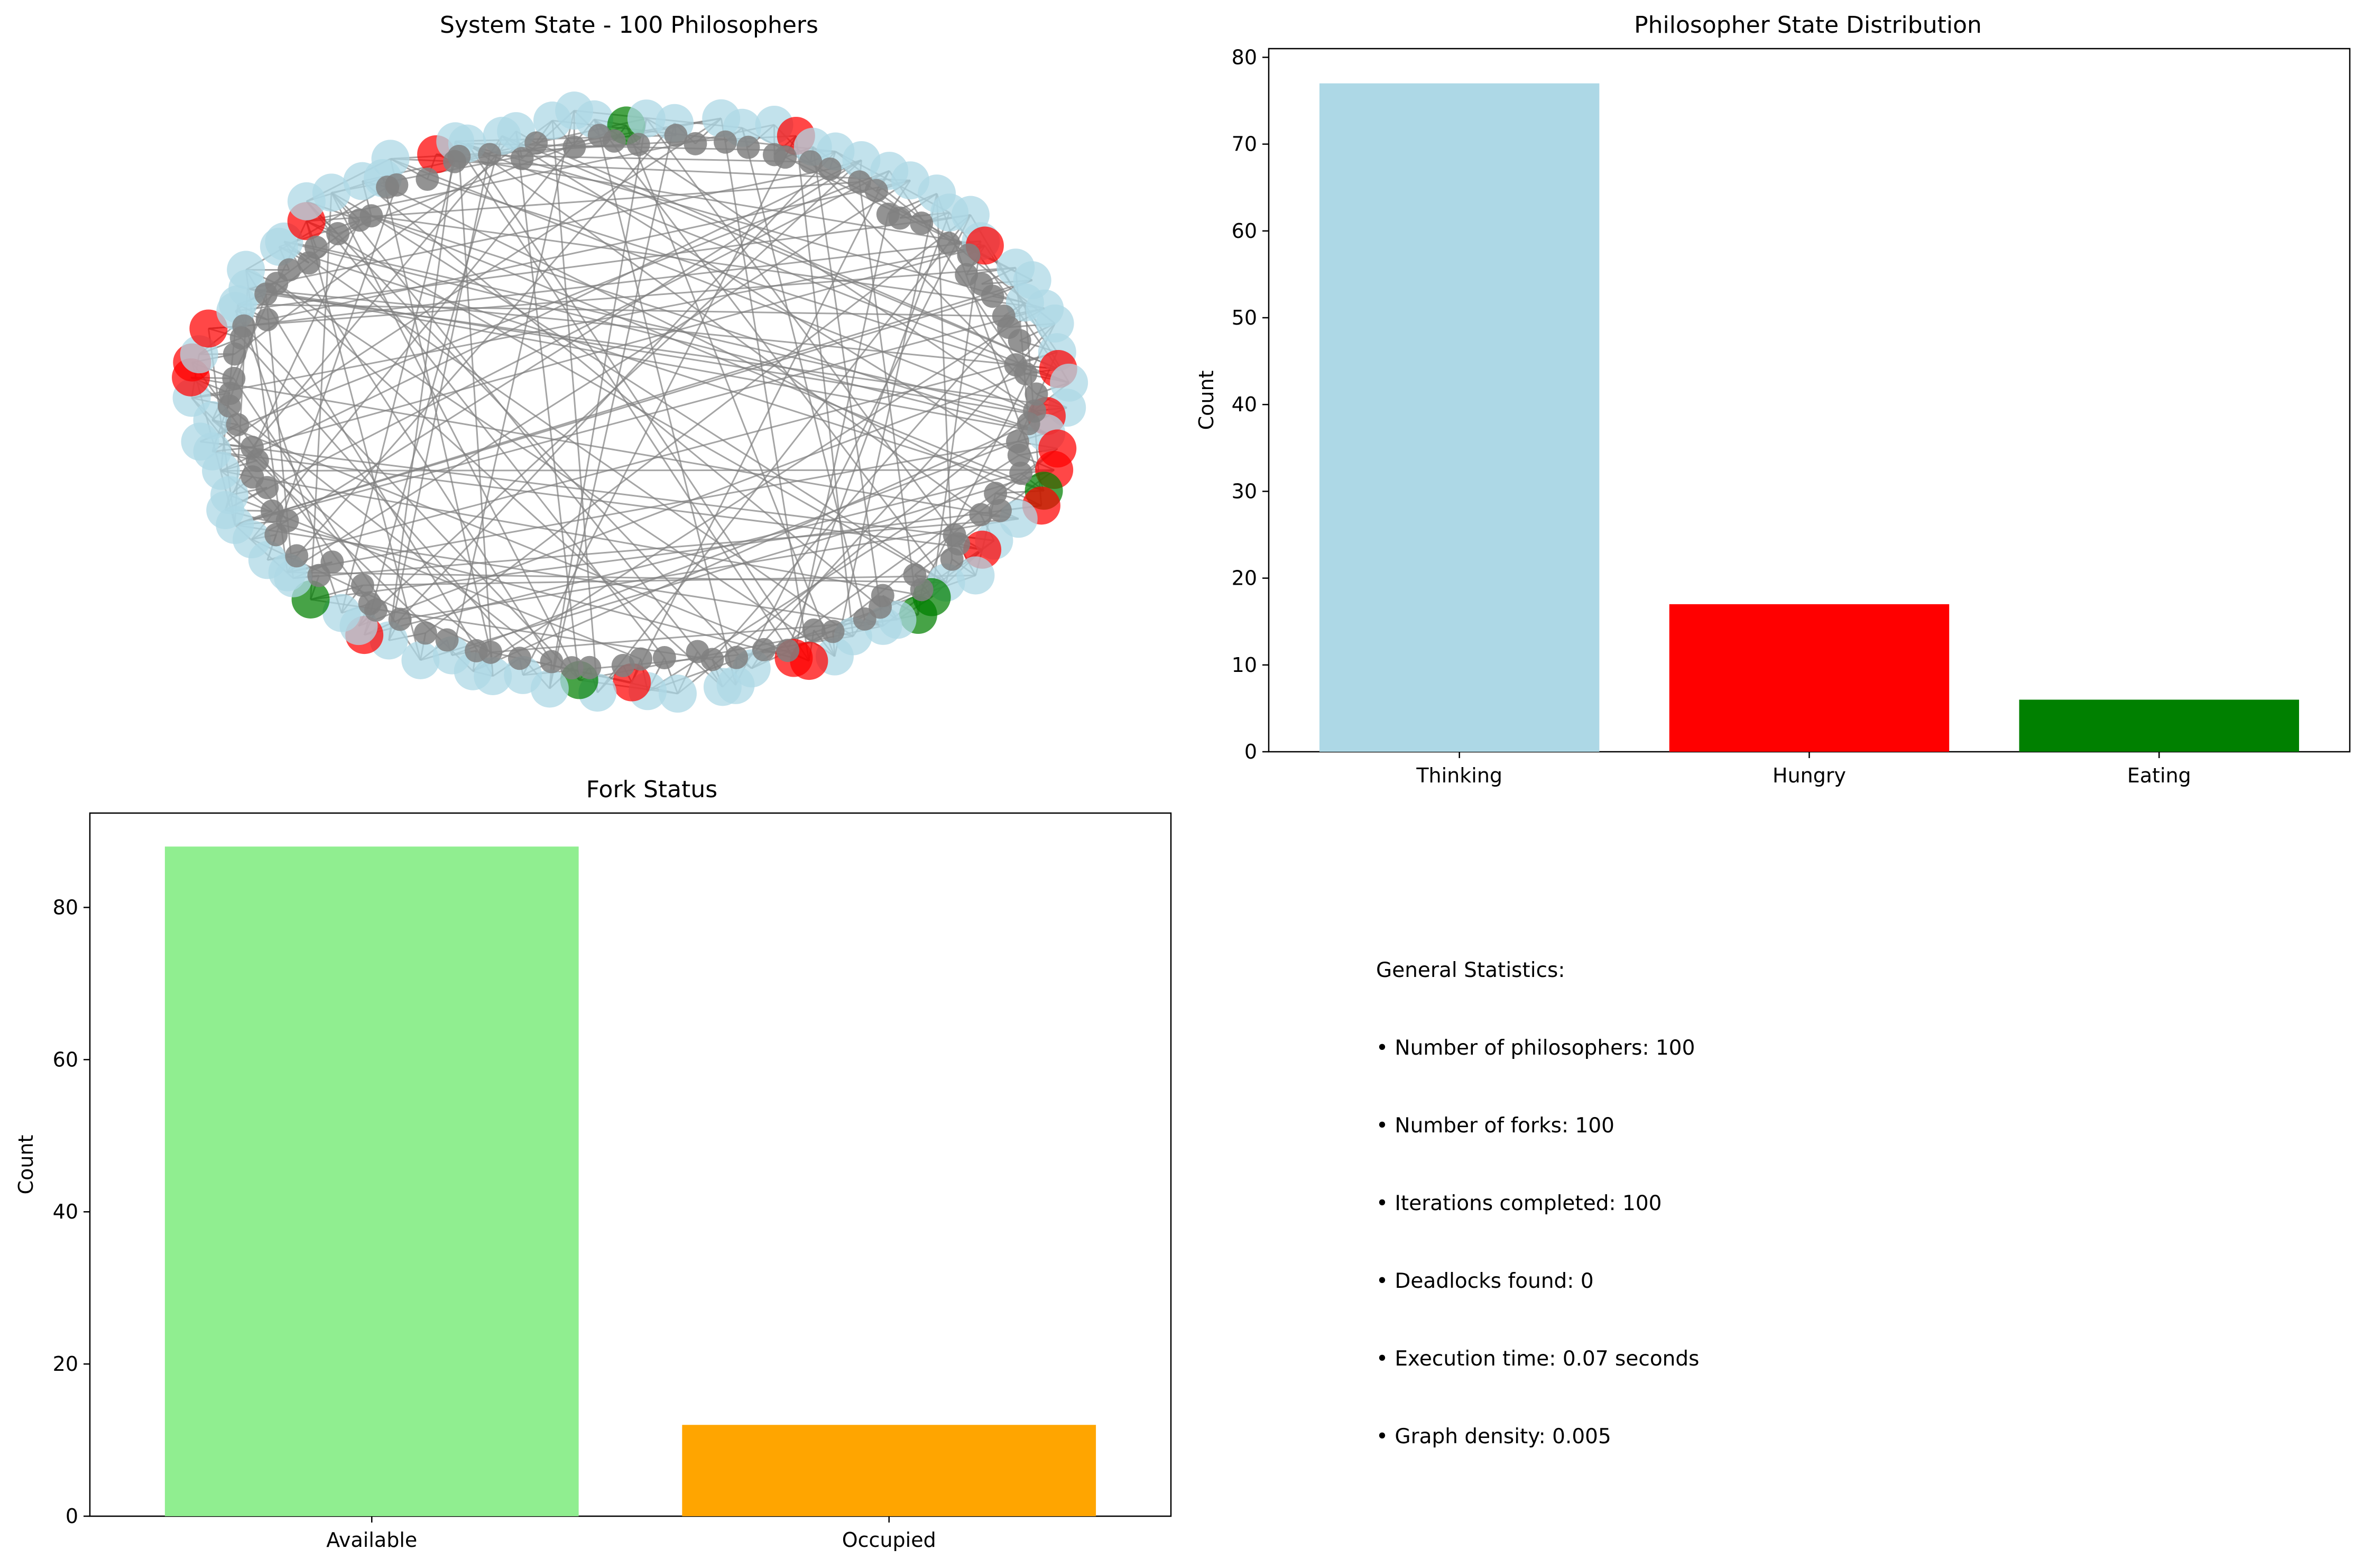 This screenshot has width=2363, height=1568. I want to click on fork-chart-ylabel: Count, so click(26, 1165).